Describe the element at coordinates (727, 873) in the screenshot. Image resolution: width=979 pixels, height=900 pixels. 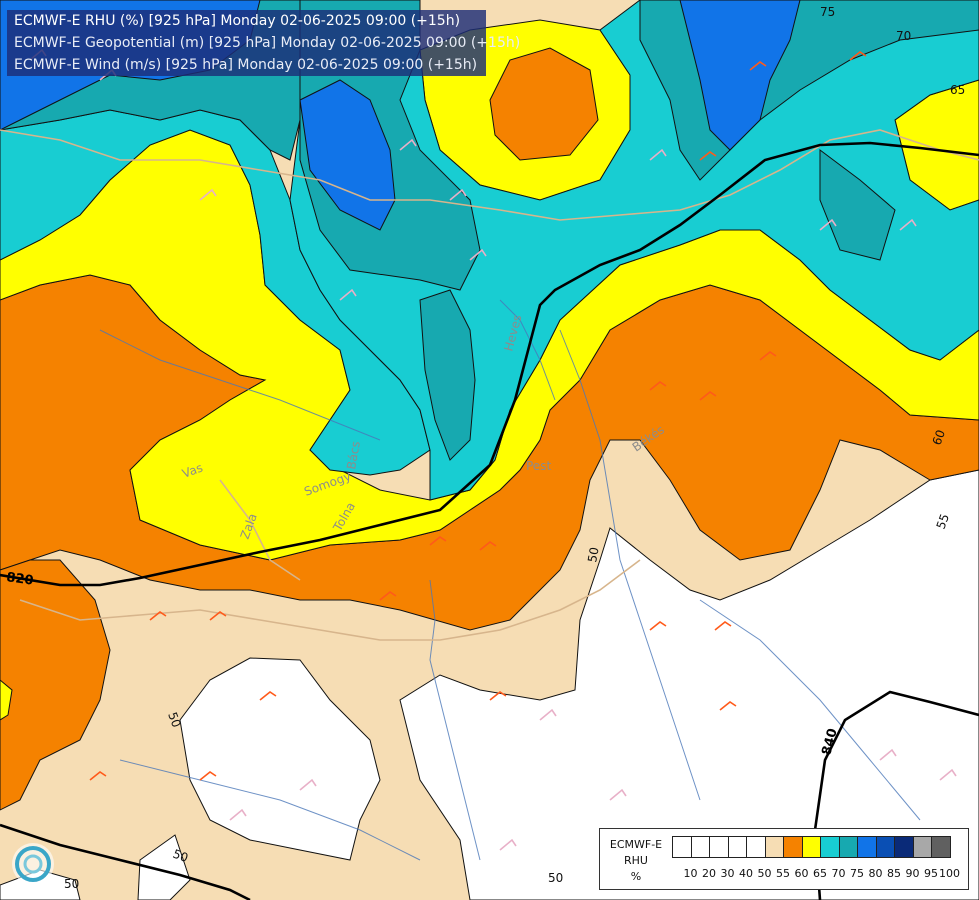
I see `legend-tick: 30` at that location.